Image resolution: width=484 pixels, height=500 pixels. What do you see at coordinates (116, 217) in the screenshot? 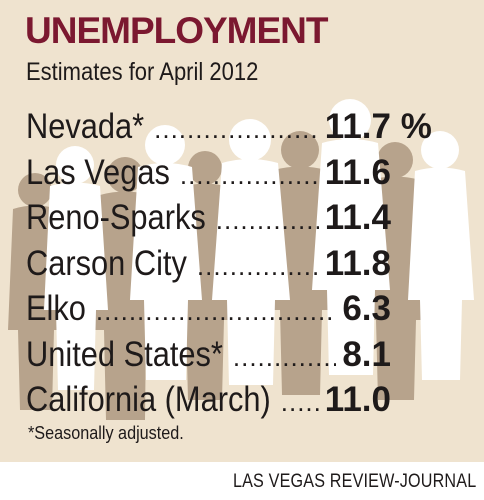
I see `area-label: Reno-Sparks` at bounding box center [116, 217].